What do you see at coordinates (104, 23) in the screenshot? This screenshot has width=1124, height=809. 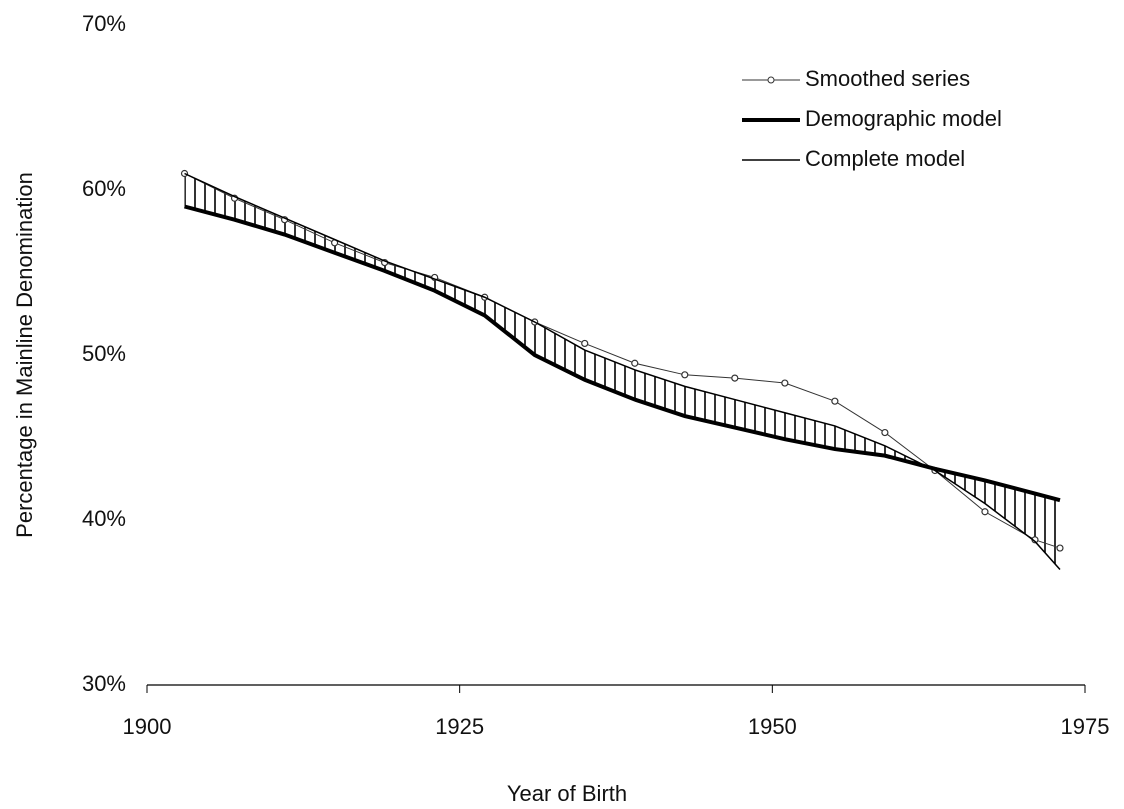 I see `y-tick-label: 70%` at bounding box center [104, 23].